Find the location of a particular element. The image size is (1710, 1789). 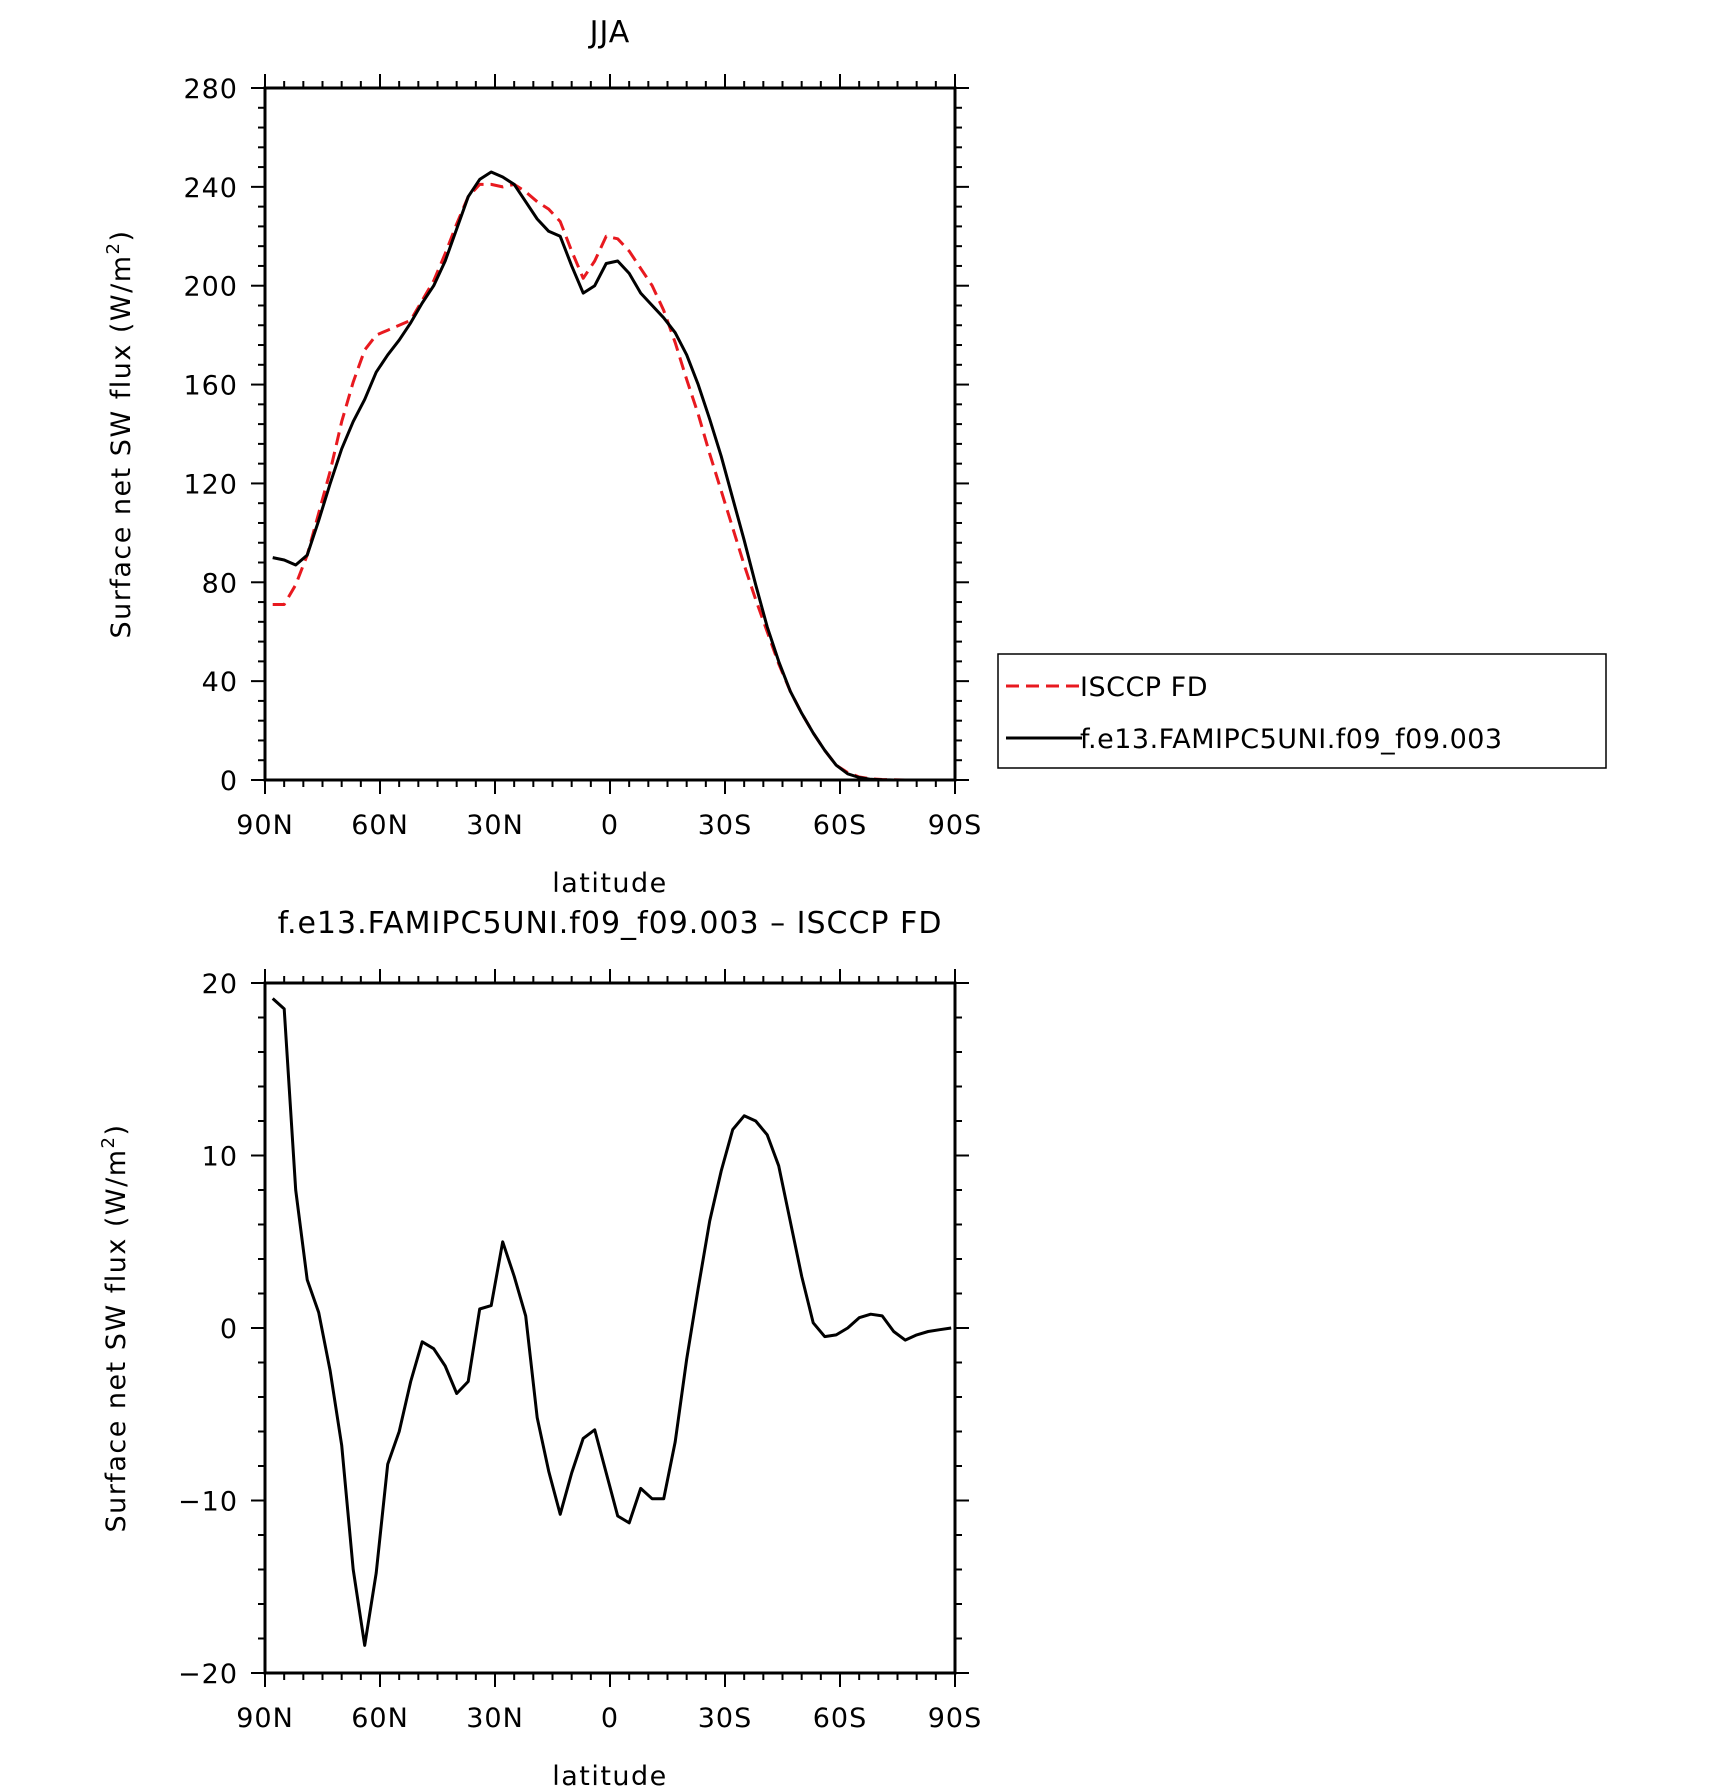

y-tick-label: −20 is located at coordinates (208, 1674).